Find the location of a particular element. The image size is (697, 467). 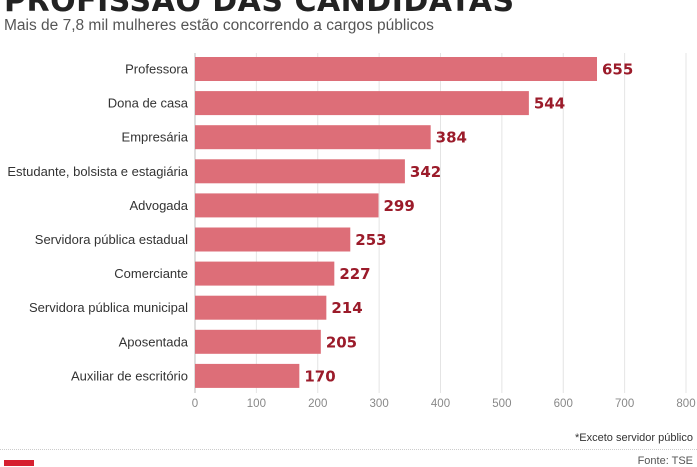

data-label: 544 is located at coordinates (549, 104).